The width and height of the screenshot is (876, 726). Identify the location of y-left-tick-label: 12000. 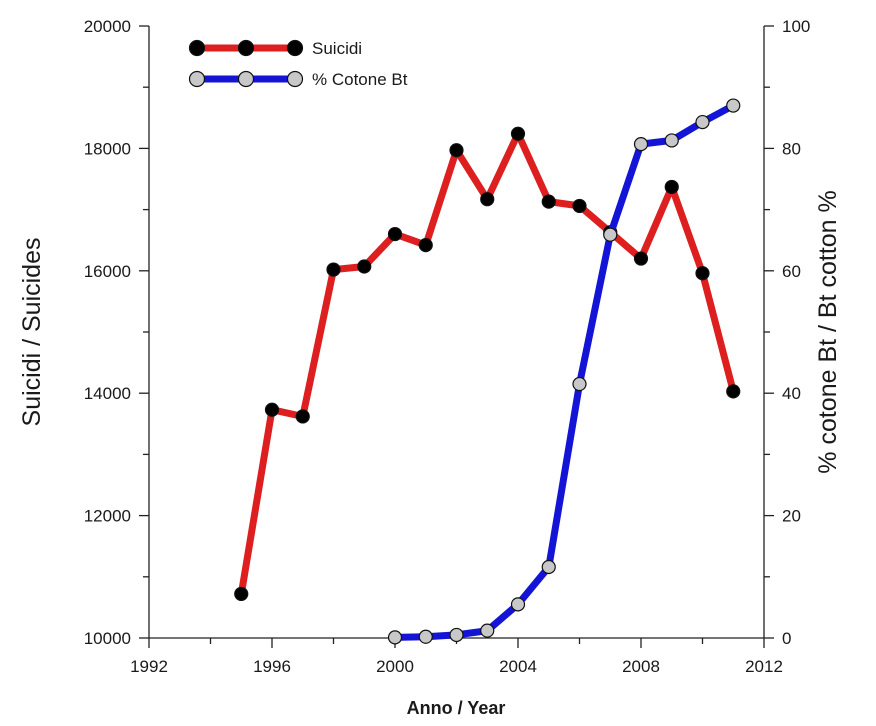
(107, 516).